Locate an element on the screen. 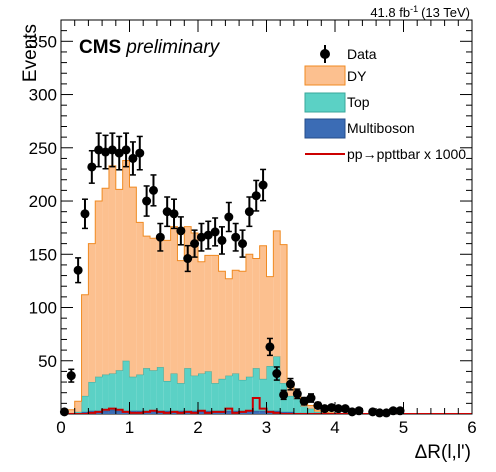 The height and width of the screenshot is (472, 496). legend-entry-data: Data is located at coordinates (348, 54).